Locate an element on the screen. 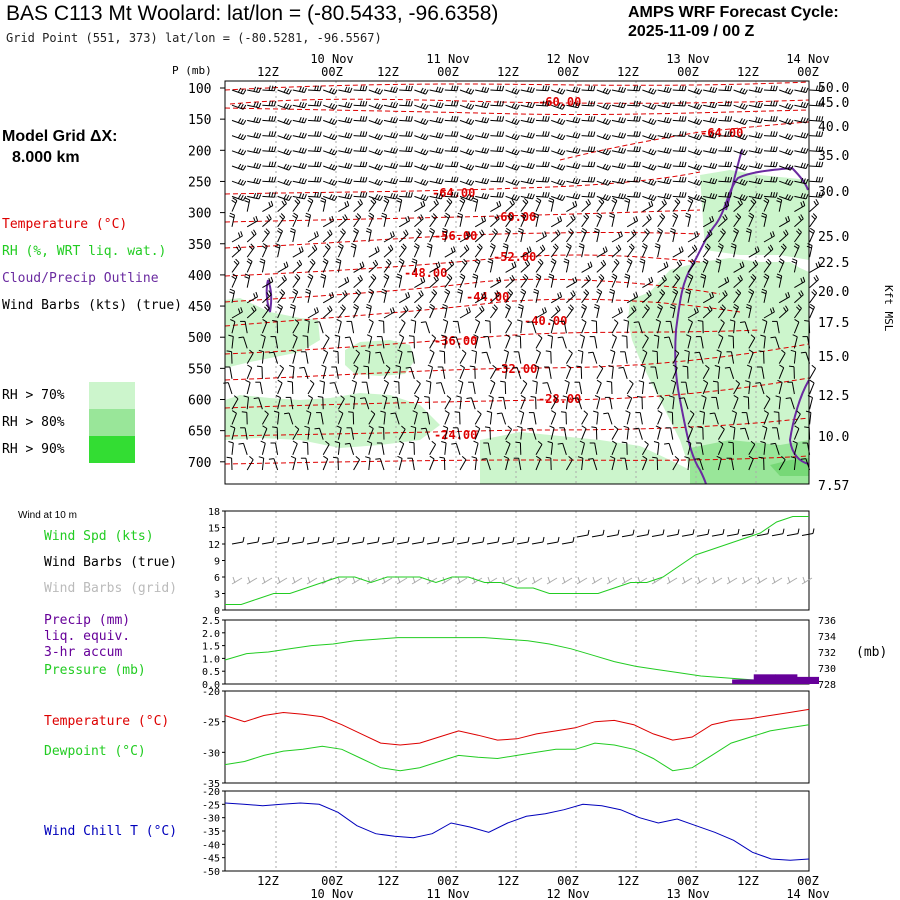 The width and height of the screenshot is (900, 900). time-label-date-top: 11 Nov is located at coordinates (447, 59).